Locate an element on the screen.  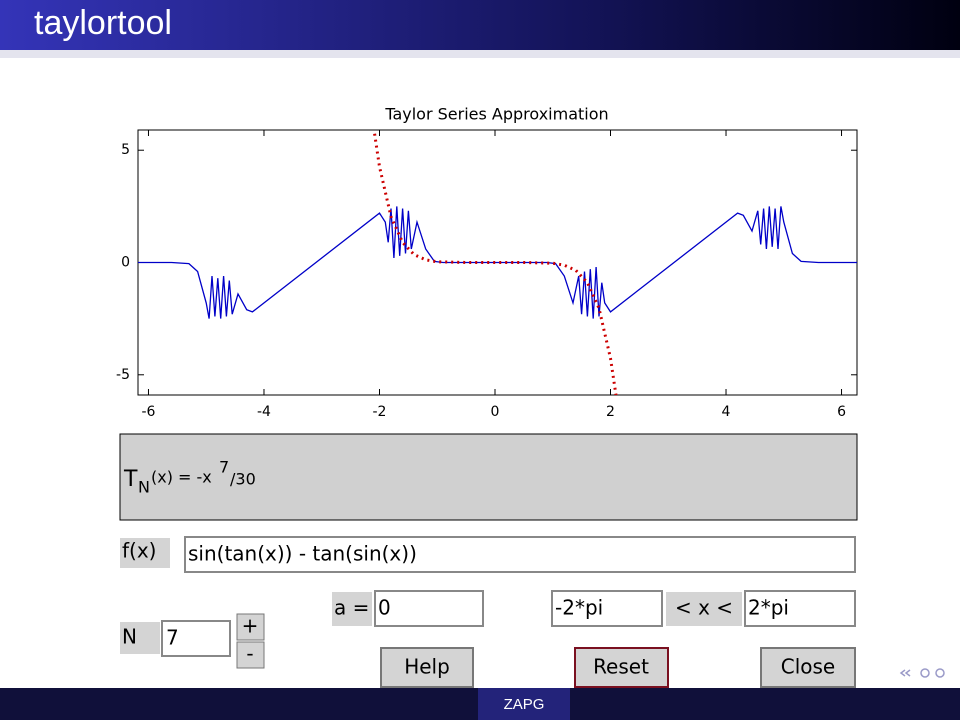
x-tick-label: 4 is located at coordinates (726, 412).